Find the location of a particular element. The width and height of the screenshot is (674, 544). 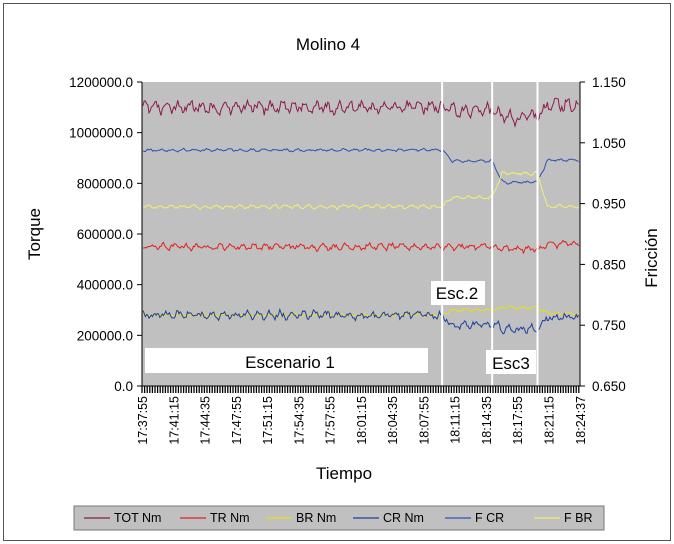

legend-label: TR Nm is located at coordinates (230, 518).